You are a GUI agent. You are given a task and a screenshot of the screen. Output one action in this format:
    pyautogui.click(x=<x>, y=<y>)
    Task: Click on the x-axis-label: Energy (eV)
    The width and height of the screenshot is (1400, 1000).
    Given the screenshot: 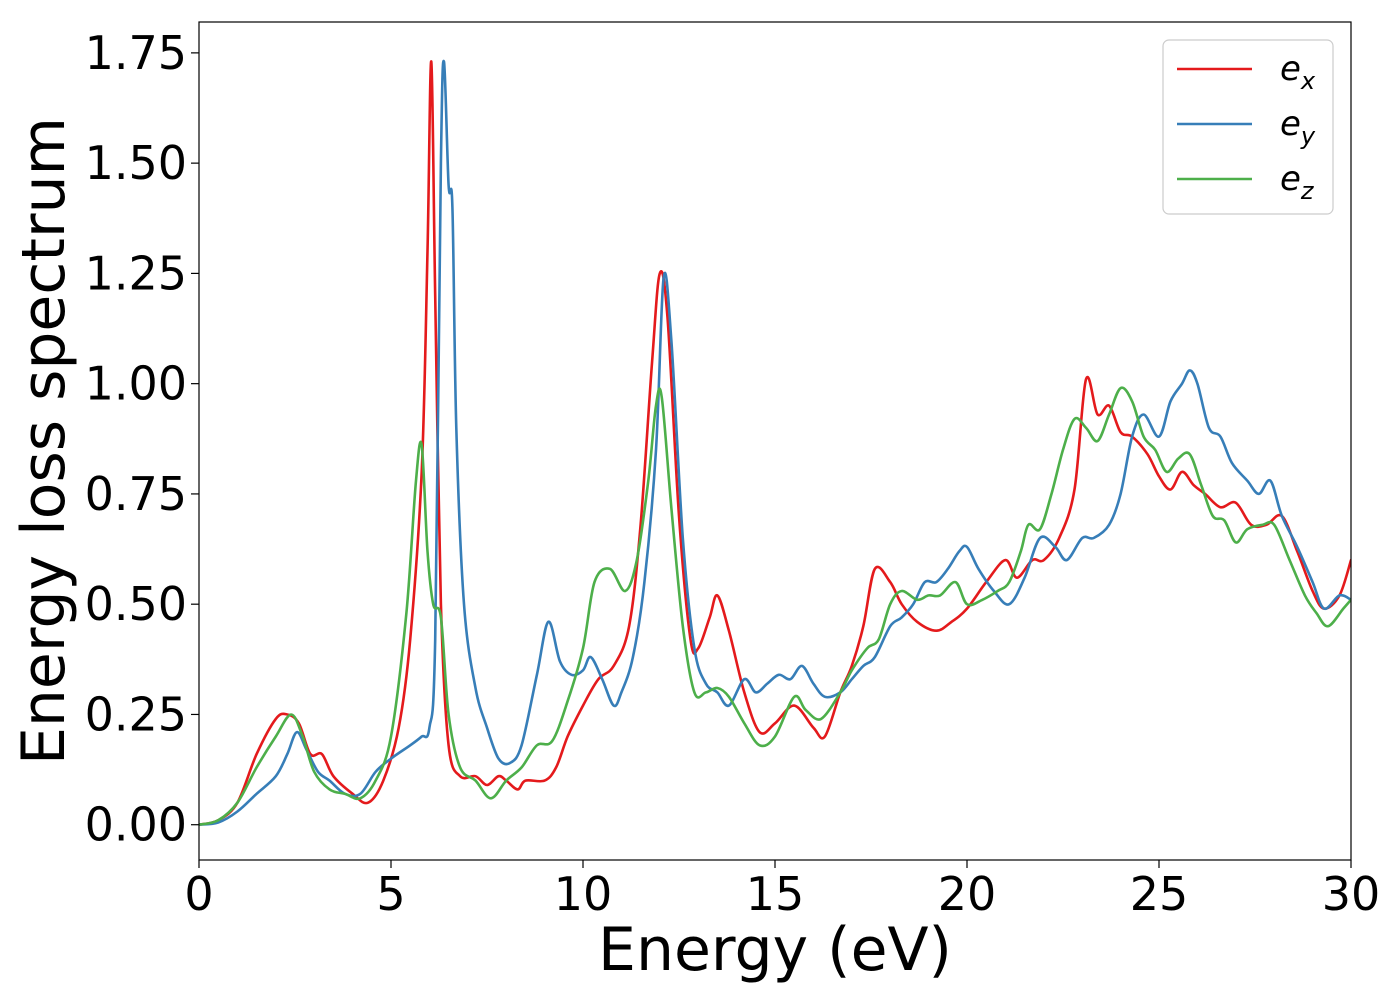 What is the action you would take?
    pyautogui.click(x=775, y=950)
    